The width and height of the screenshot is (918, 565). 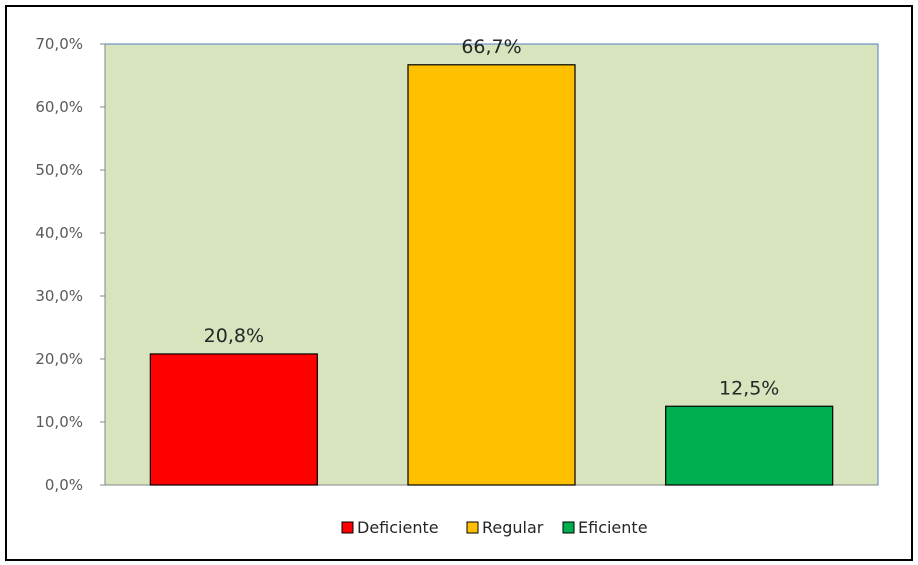 I want to click on bar-deficiente, so click(x=233, y=419).